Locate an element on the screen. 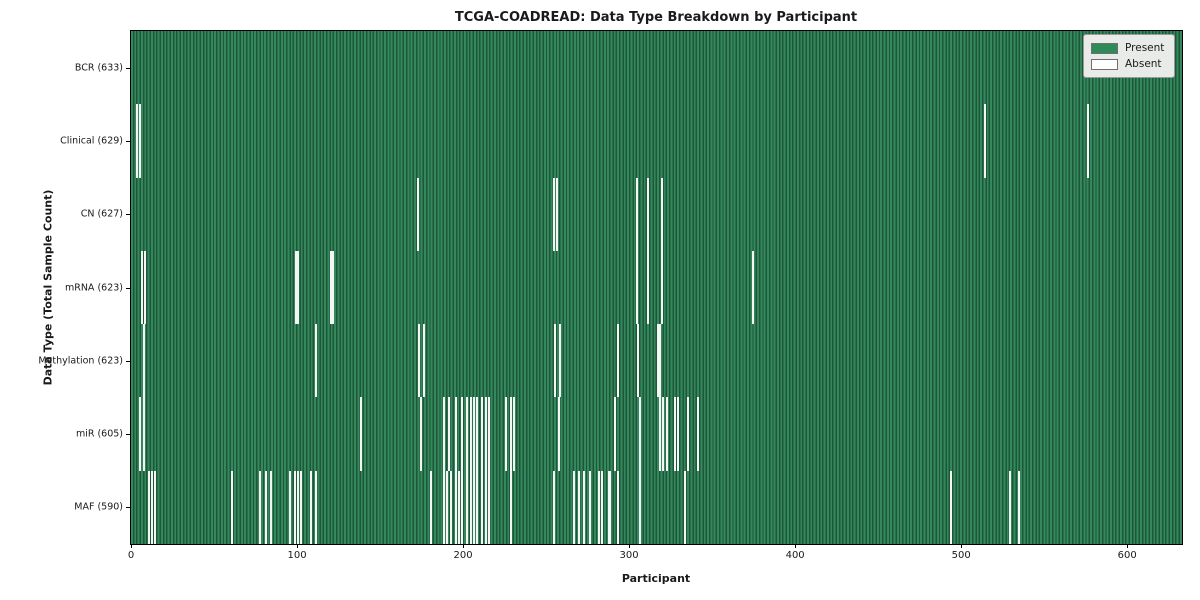 The height and width of the screenshot is (600, 1200). y-tick-label-miR: miR (605) is located at coordinates (99, 434).